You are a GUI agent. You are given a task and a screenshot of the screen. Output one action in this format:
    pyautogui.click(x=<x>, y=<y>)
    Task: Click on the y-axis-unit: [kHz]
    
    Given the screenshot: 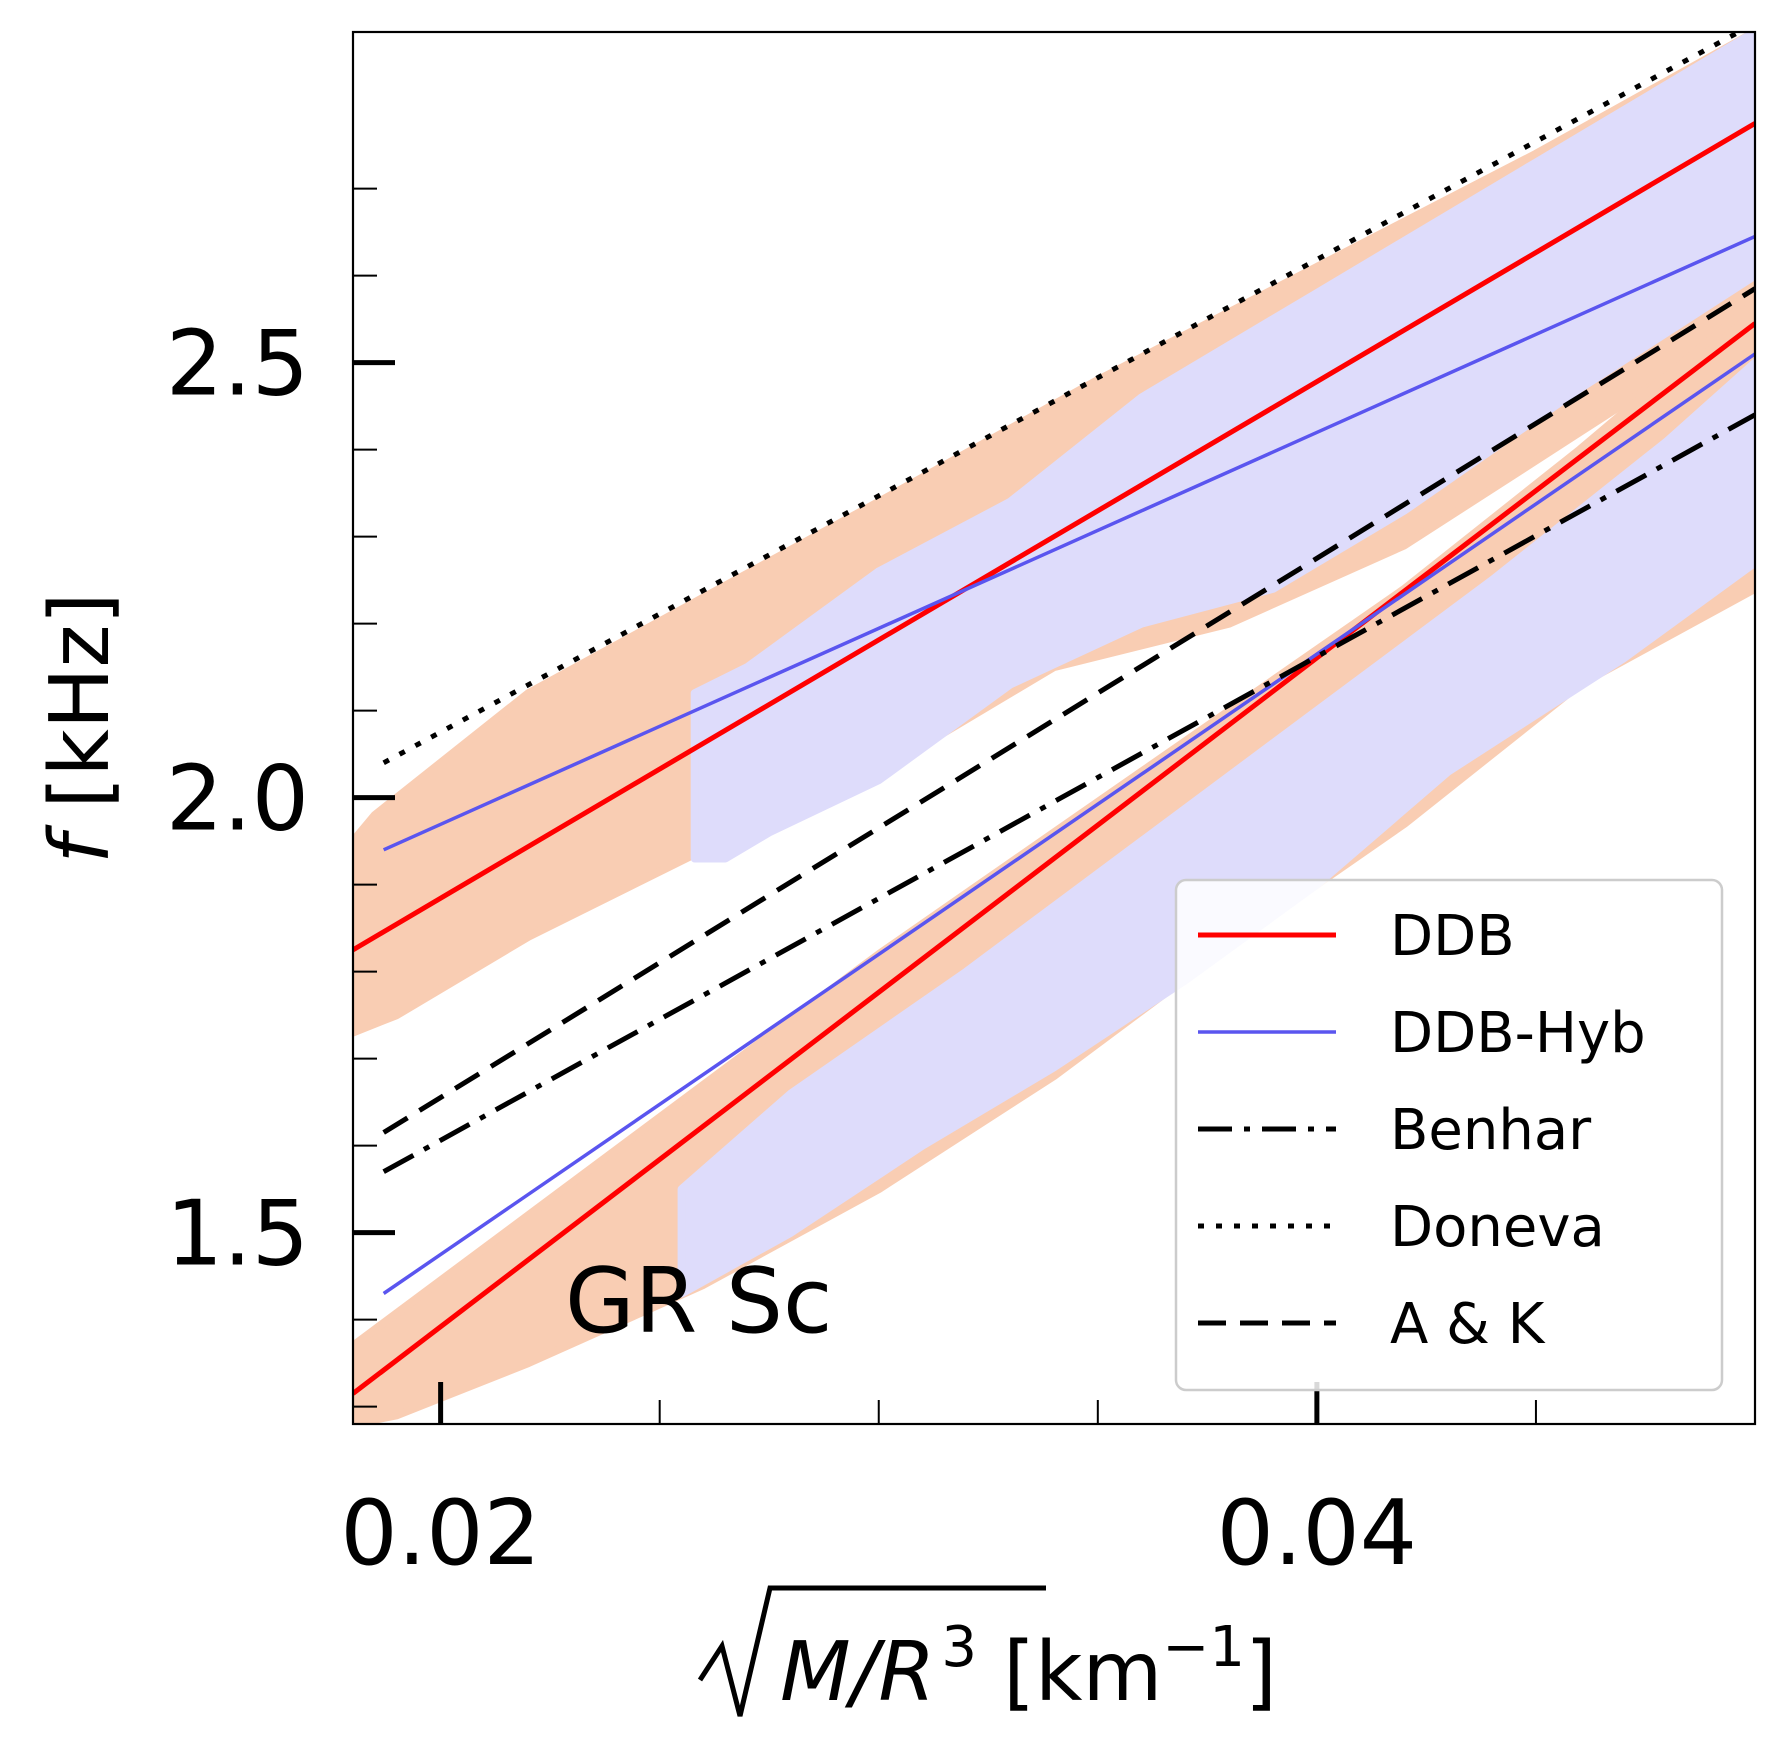 What is the action you would take?
    pyautogui.click(x=80, y=713)
    